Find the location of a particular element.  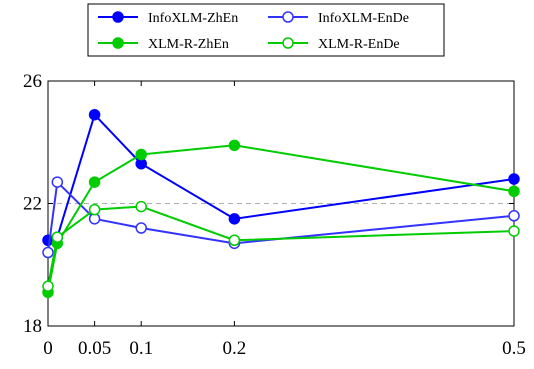

x-tick-label: 0 is located at coordinates (48, 348).